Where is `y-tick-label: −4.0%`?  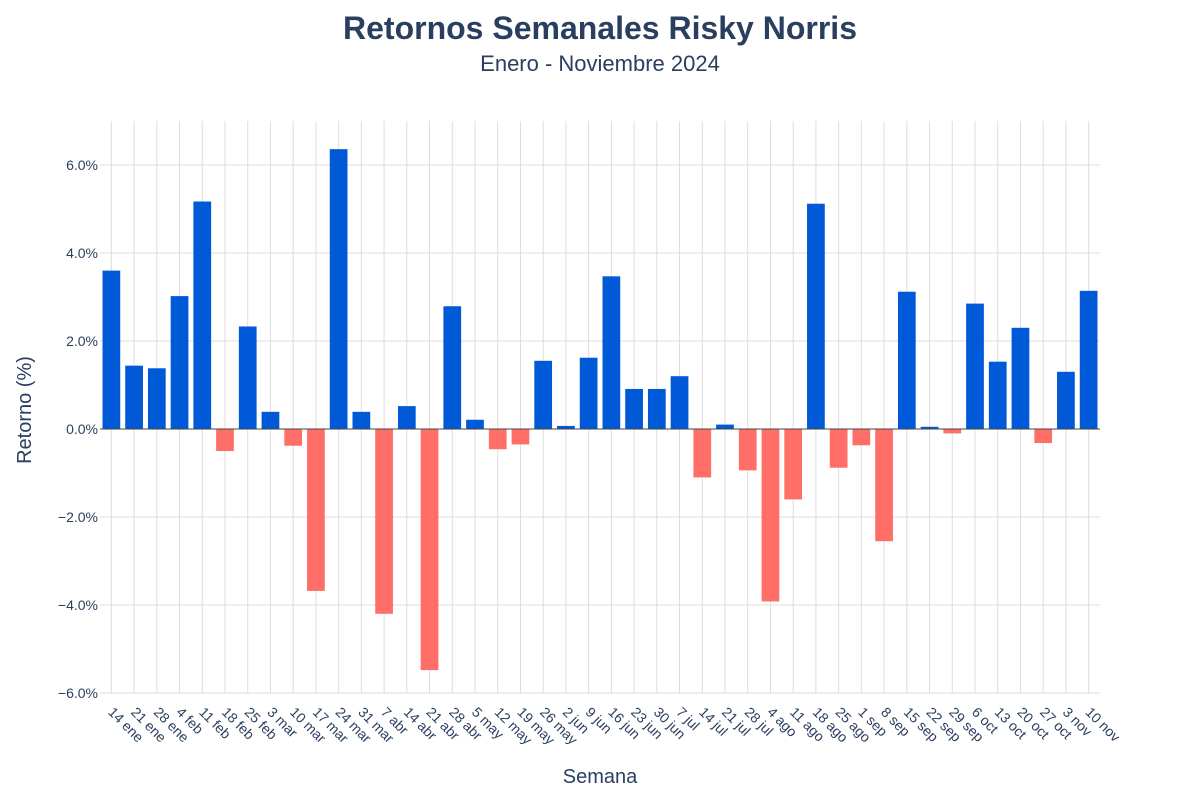
y-tick-label: −4.0% is located at coordinates (78, 605).